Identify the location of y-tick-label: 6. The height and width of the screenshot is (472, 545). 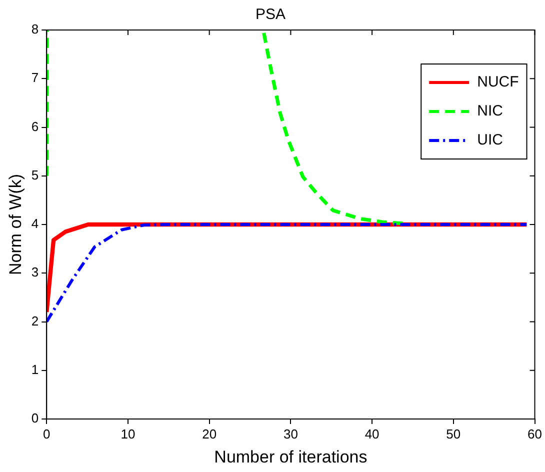
(35, 126).